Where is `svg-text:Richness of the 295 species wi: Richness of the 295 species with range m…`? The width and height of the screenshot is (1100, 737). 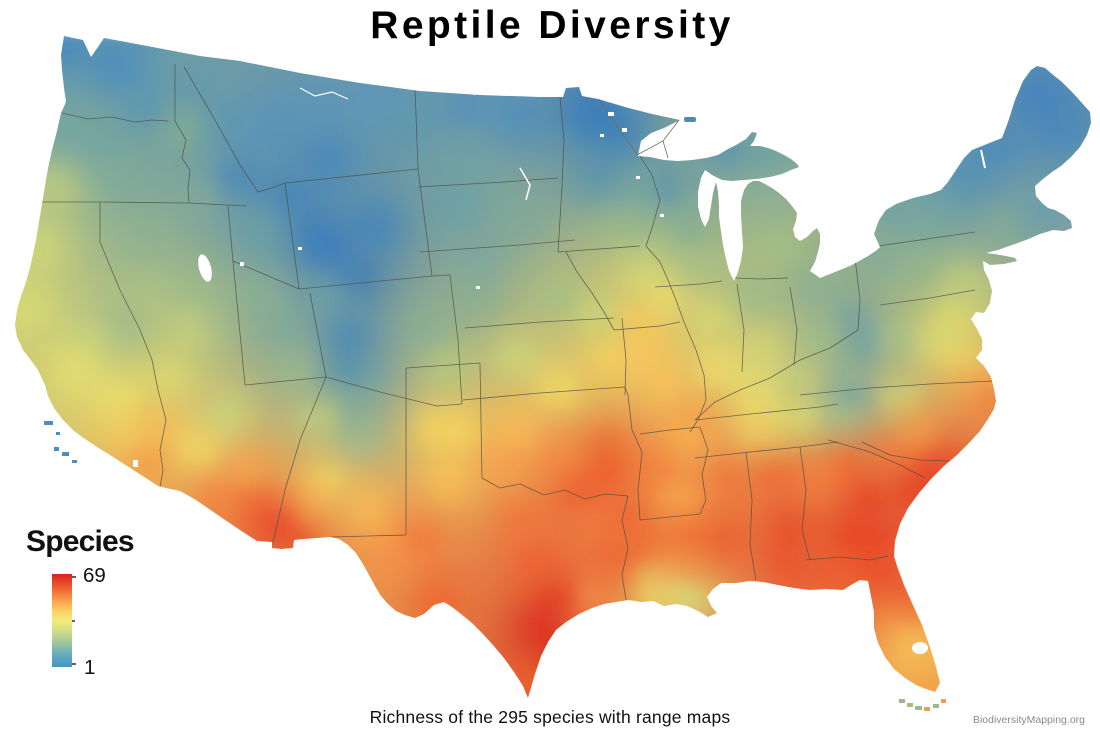
svg-text:Richness of the 295 species wi: Richness of the 295 species with range m… is located at coordinates (550, 717).